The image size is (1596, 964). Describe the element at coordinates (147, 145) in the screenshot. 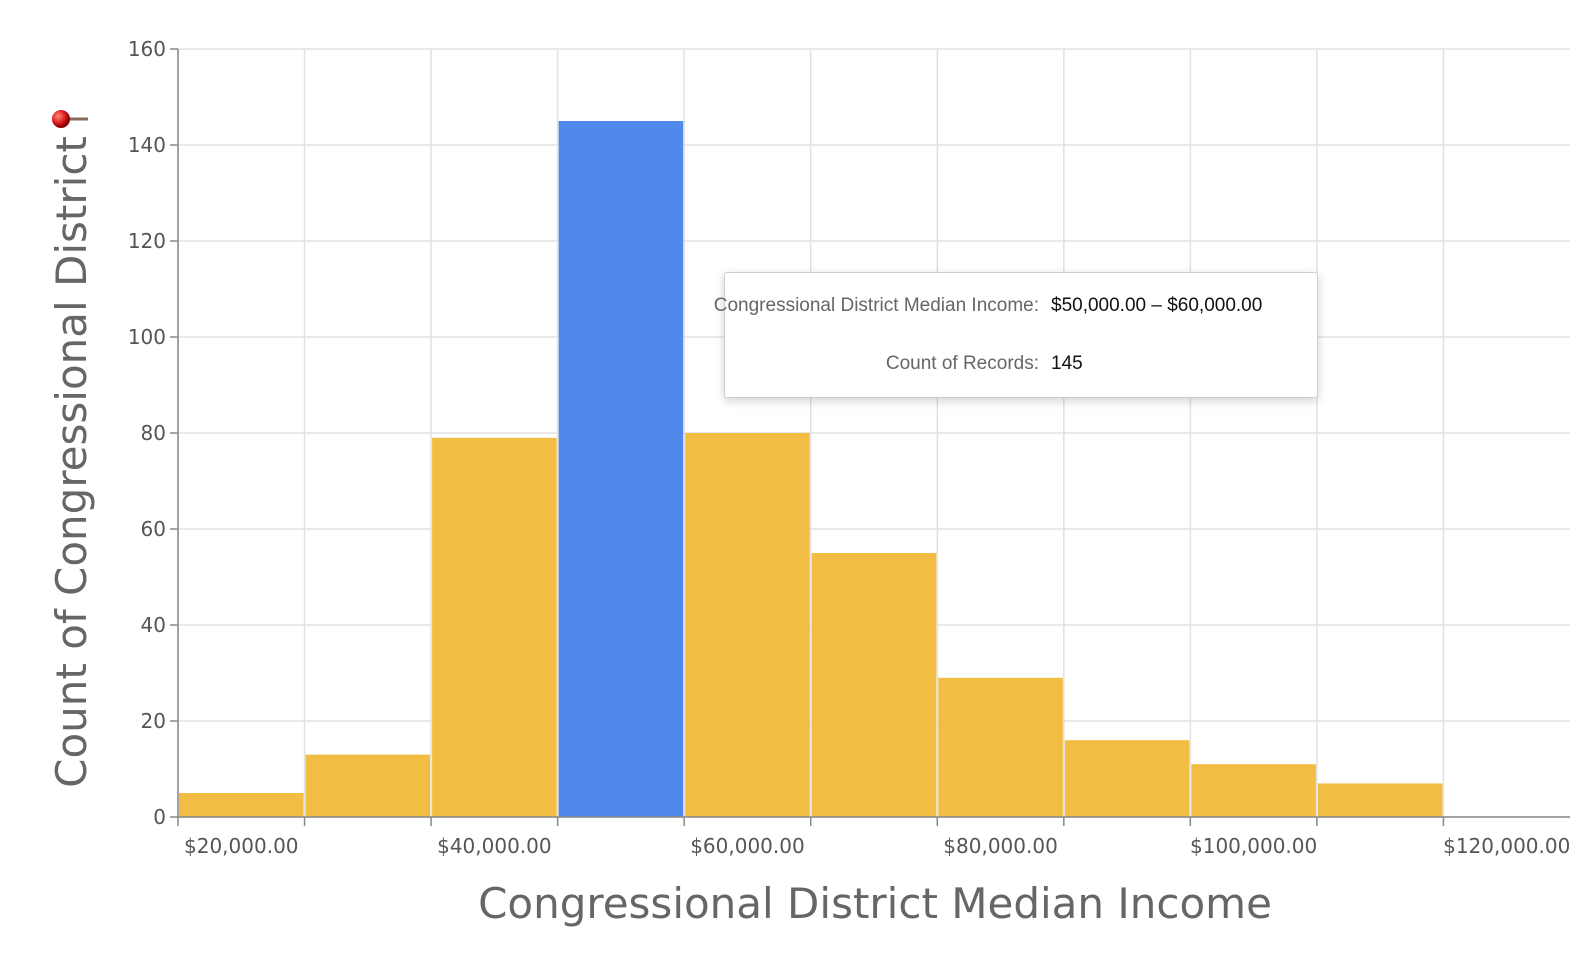

I see `y-tick-label: 140` at that location.